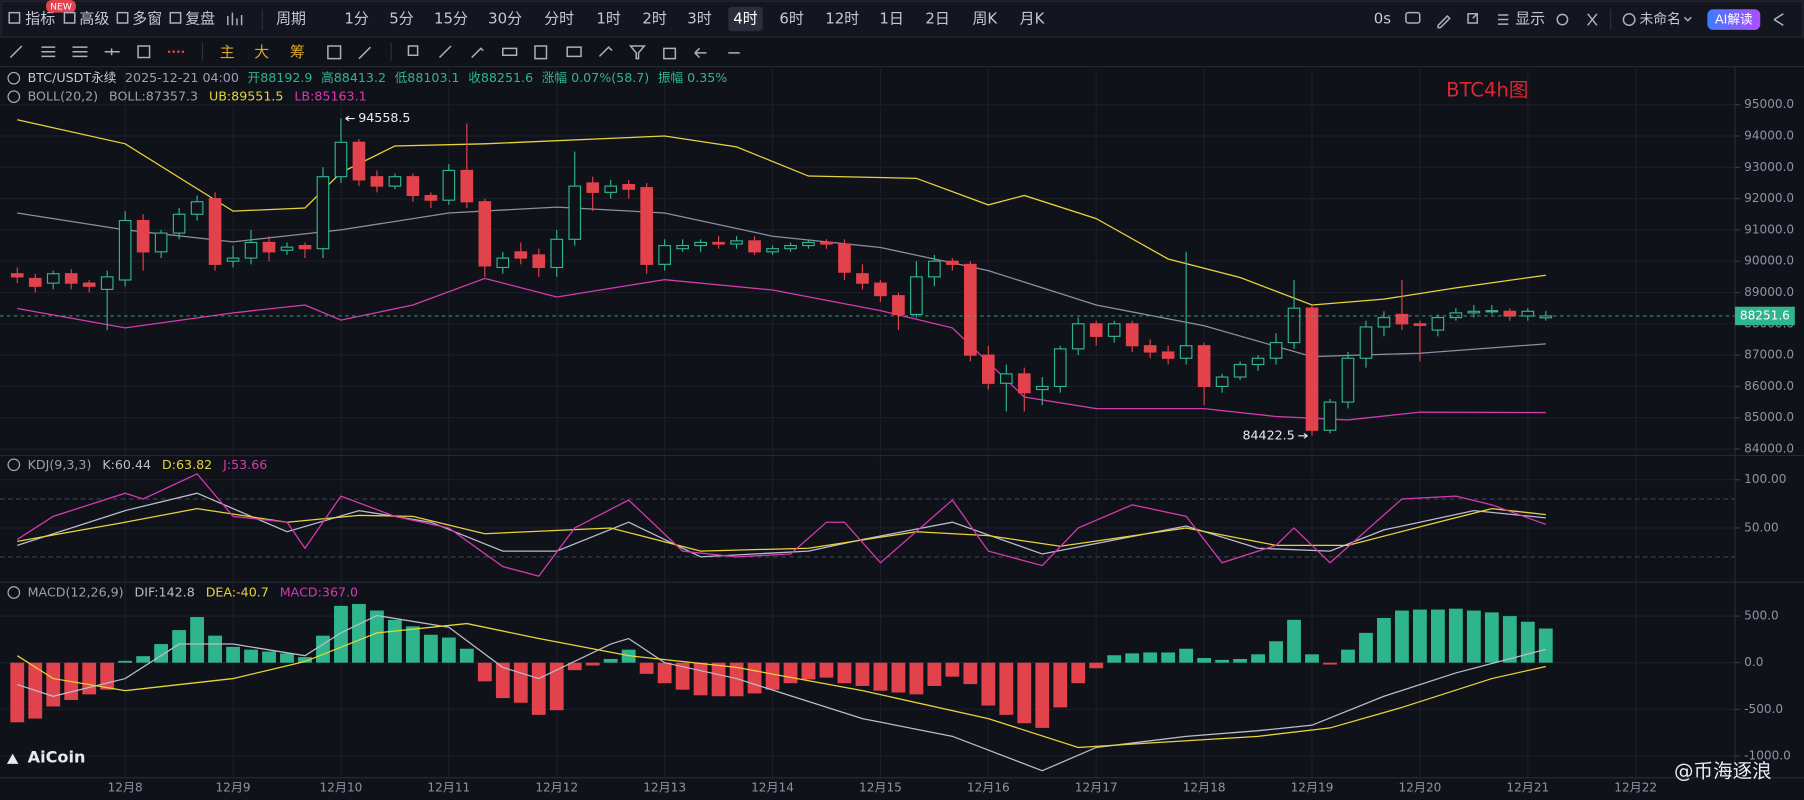  Describe the element at coordinates (1734, 19) in the screenshot. I see `ai-button` at that location.